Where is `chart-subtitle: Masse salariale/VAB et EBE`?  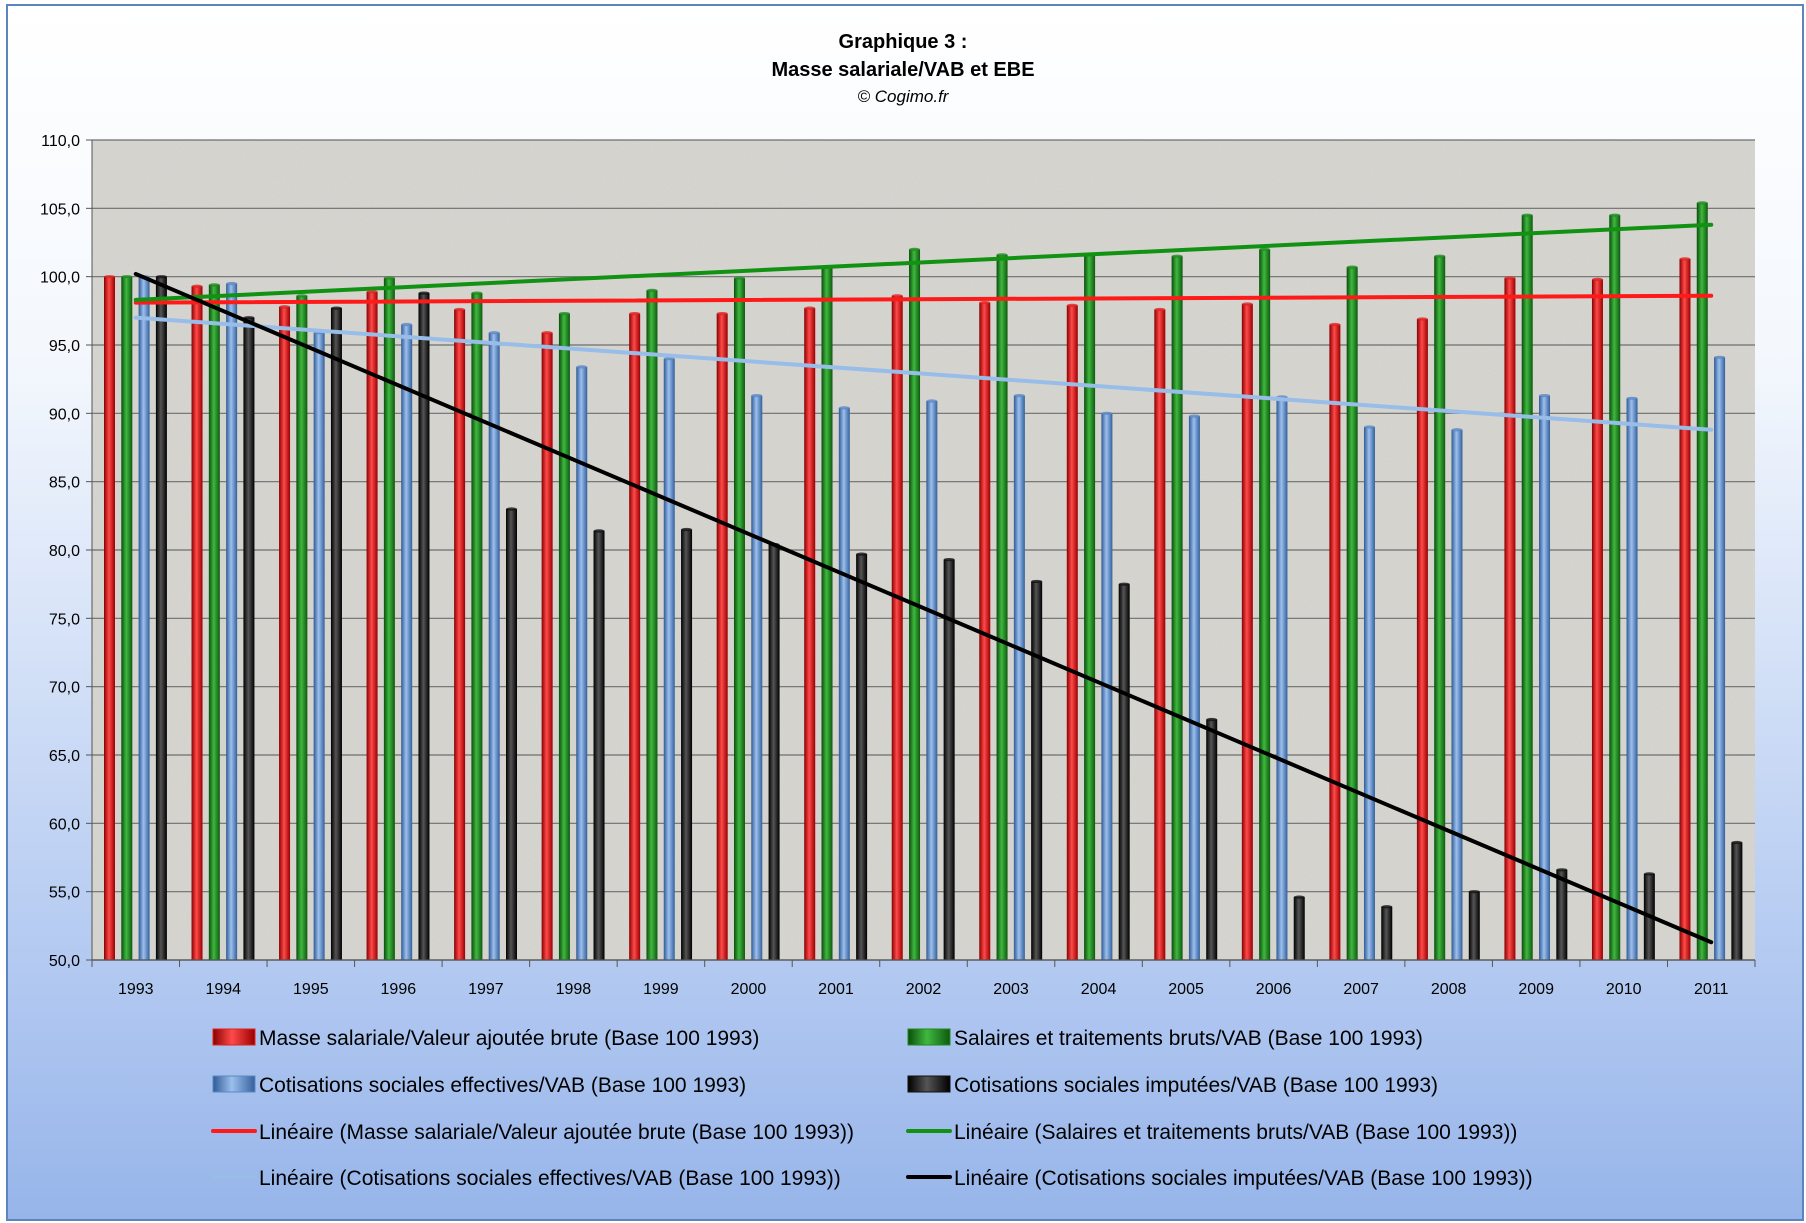 chart-subtitle: Masse salariale/VAB et EBE is located at coordinates (902, 70).